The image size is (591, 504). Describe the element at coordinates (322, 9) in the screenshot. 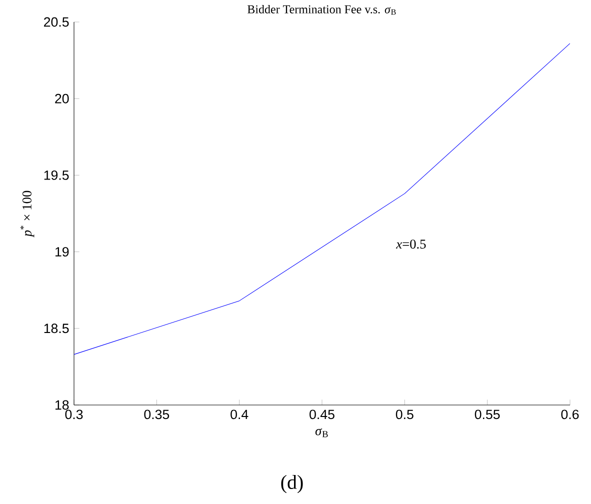

I see `chart-title: Bidder Termination Fee v.s. σ$_{B}$` at that location.